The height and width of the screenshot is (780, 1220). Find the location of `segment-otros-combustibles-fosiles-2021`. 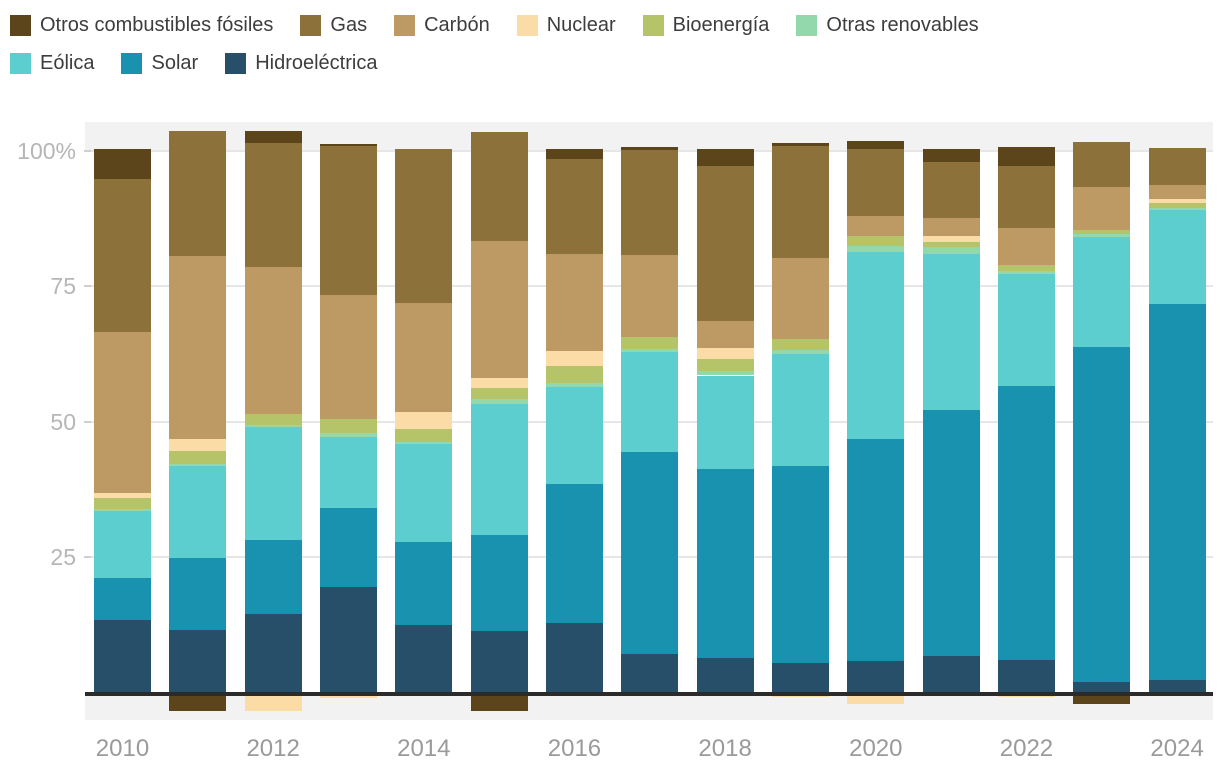

segment-otros-combustibles-fosiles-2021 is located at coordinates (951, 155).